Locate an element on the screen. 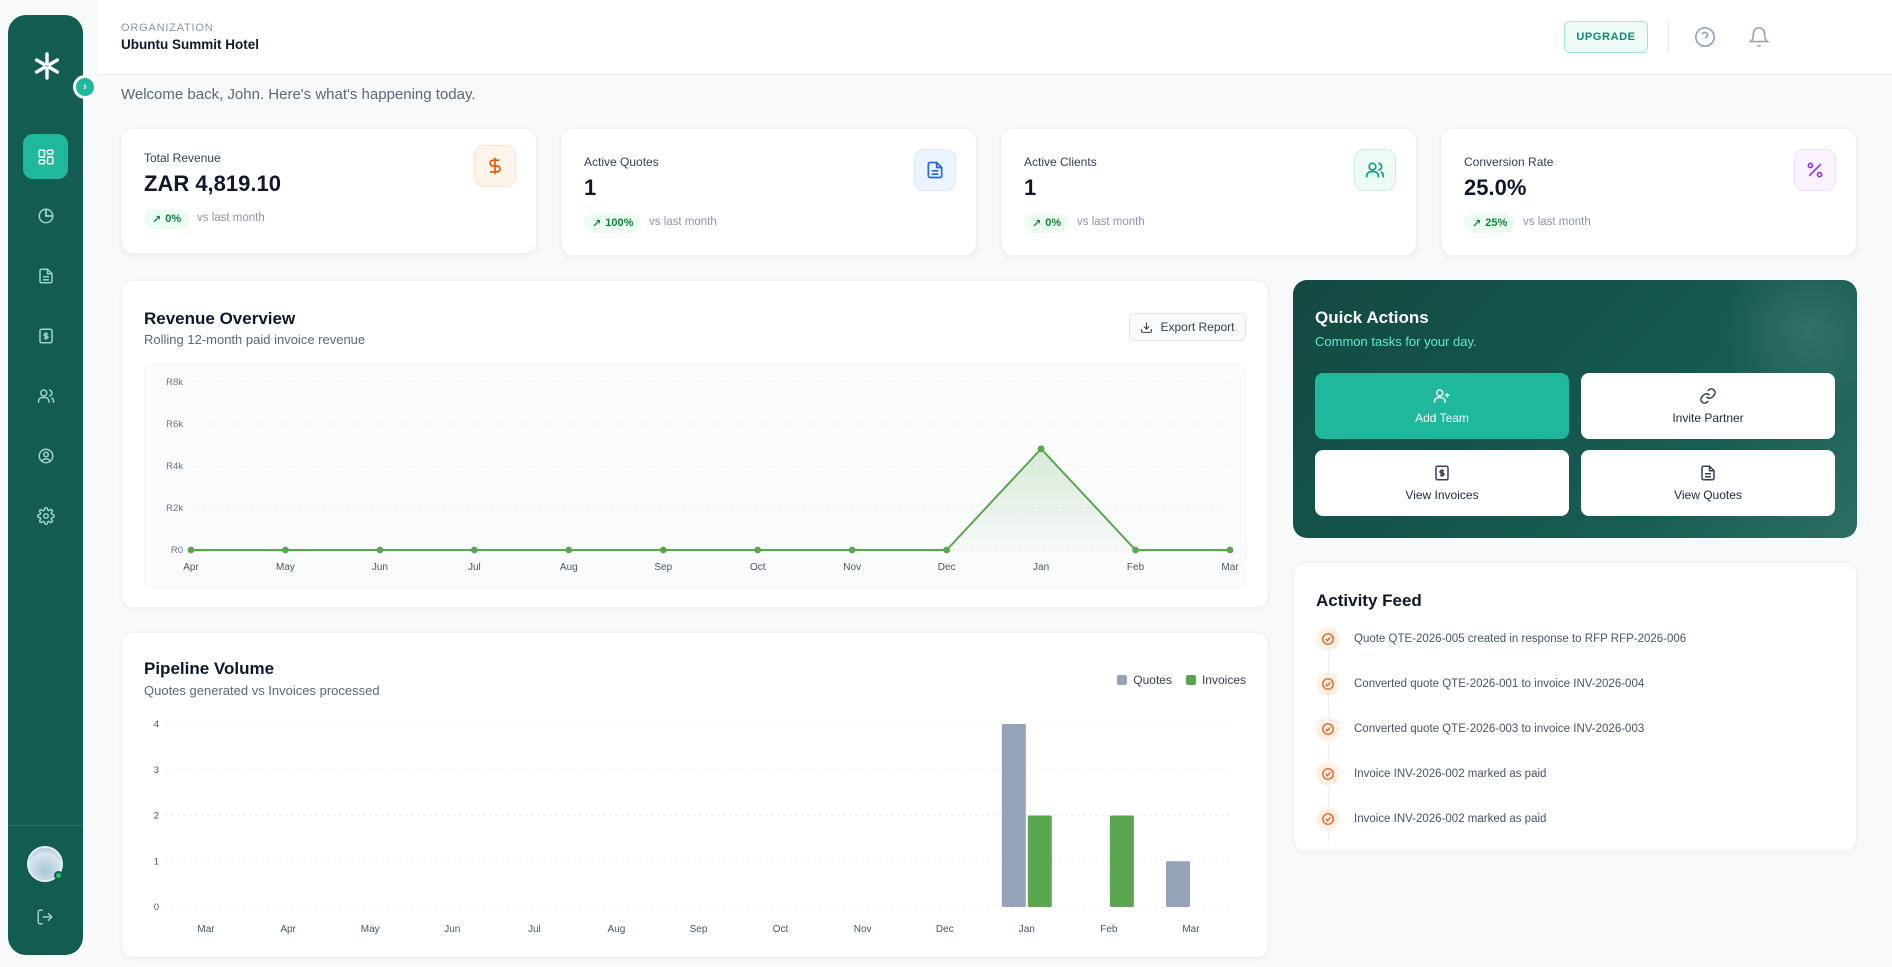 This screenshot has width=1892, height=967. view-quotes-label: View Quotes is located at coordinates (1708, 495).